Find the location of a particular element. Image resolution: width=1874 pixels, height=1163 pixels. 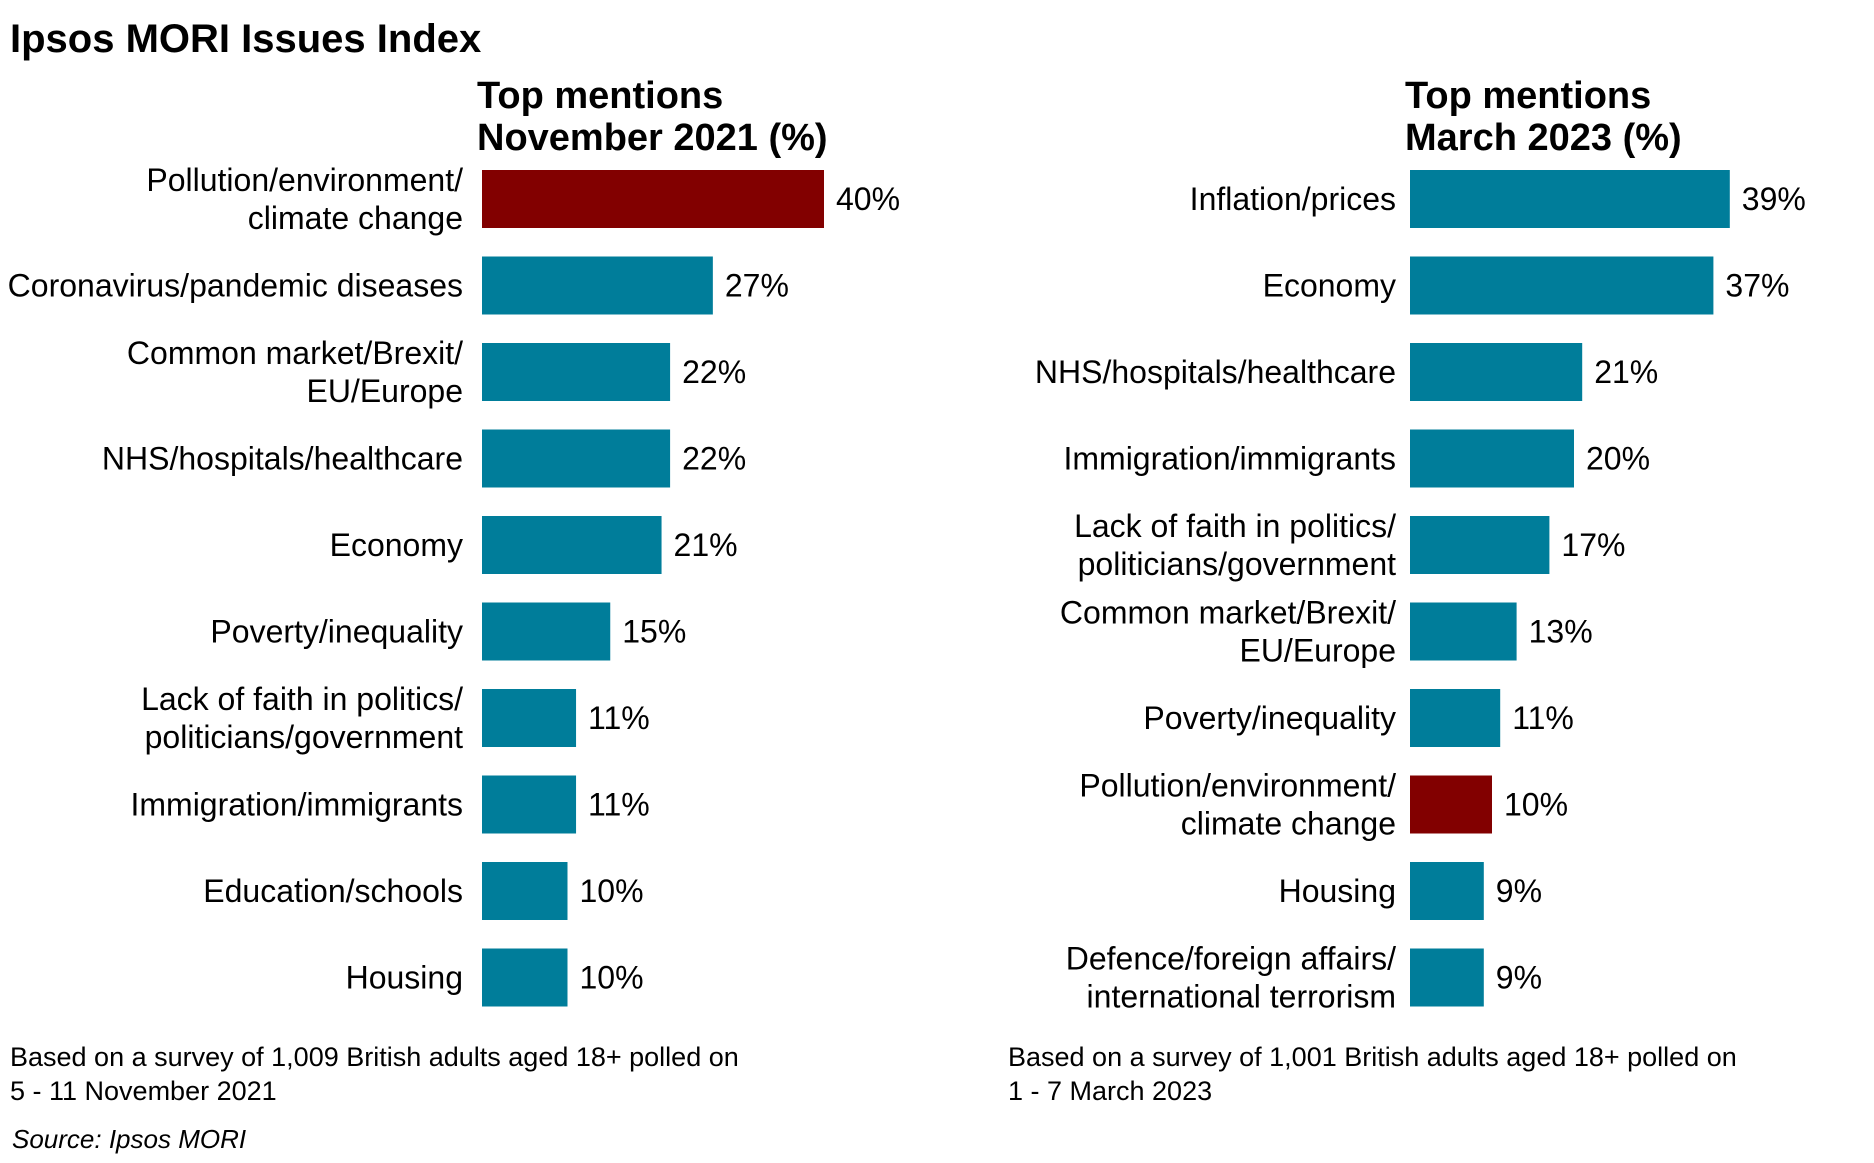

source-text: Source: Ipsos MORI is located at coordinates (129, 1139).